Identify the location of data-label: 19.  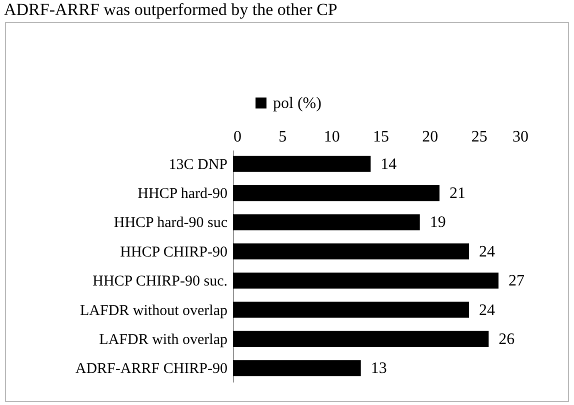
(438, 223).